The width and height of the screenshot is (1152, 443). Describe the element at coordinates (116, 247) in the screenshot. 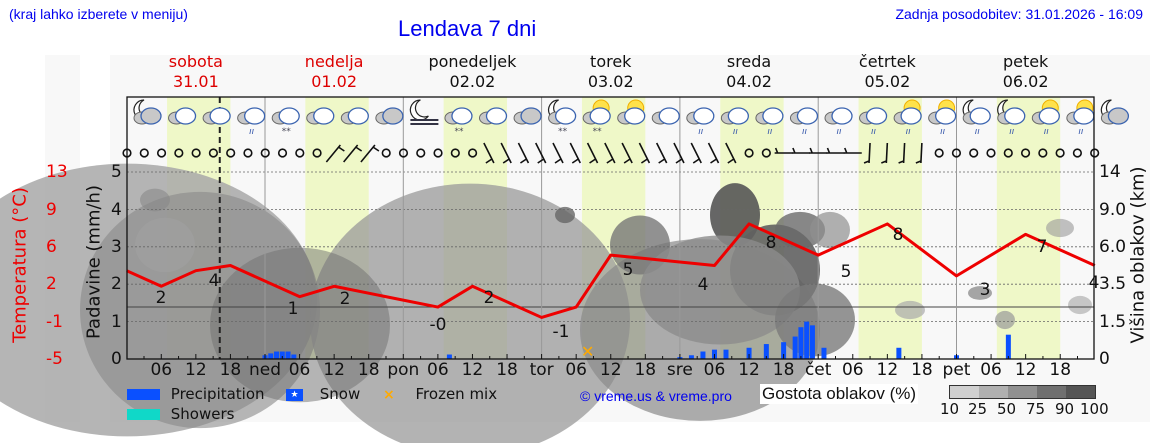

I see `precip-tick: 3` at that location.